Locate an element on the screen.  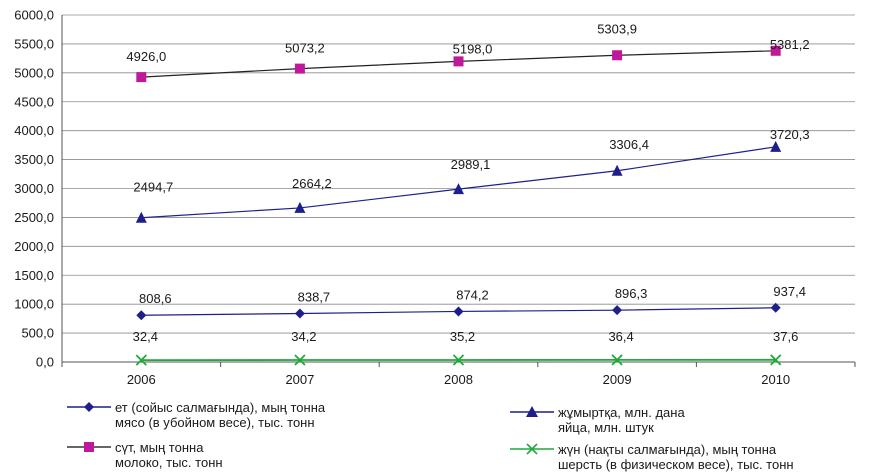
legend-label-kk: жүн (нақты салмағында), мың тонна is located at coordinates (667, 449).